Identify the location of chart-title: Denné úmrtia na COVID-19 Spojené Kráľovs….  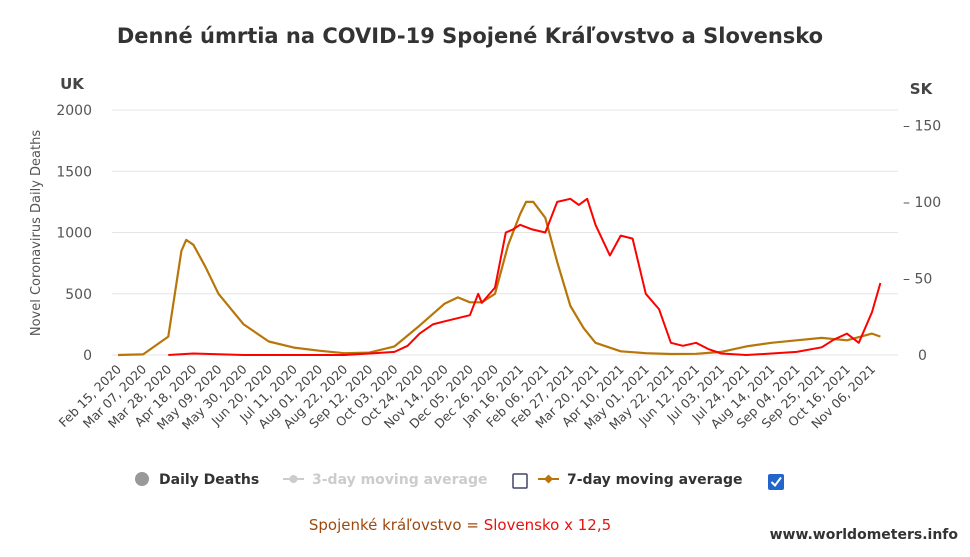
(470, 36).